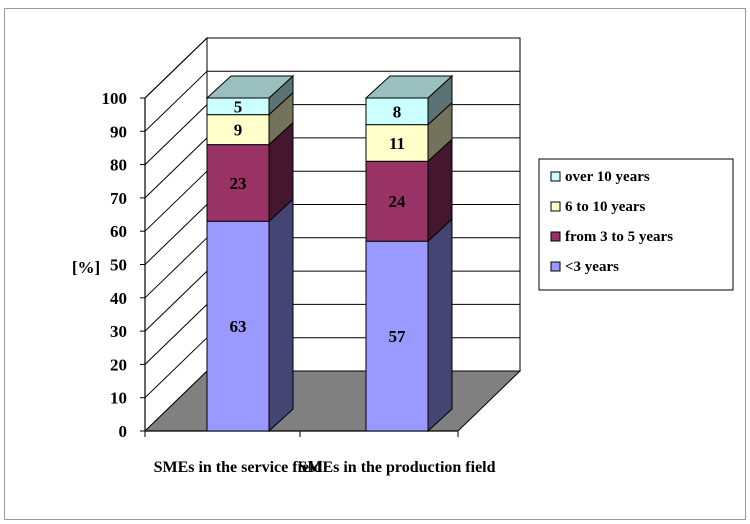  Describe the element at coordinates (607, 177) in the screenshot. I see `legend-label: over 10 years` at that location.